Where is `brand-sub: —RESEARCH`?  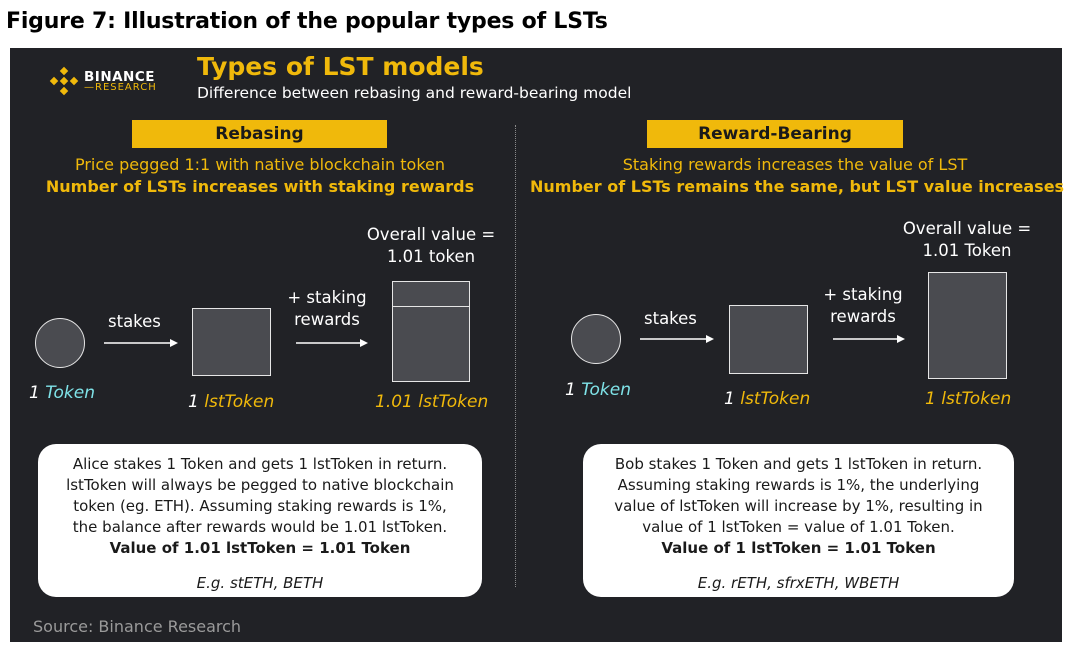 brand-sub: —RESEARCH is located at coordinates (120, 87).